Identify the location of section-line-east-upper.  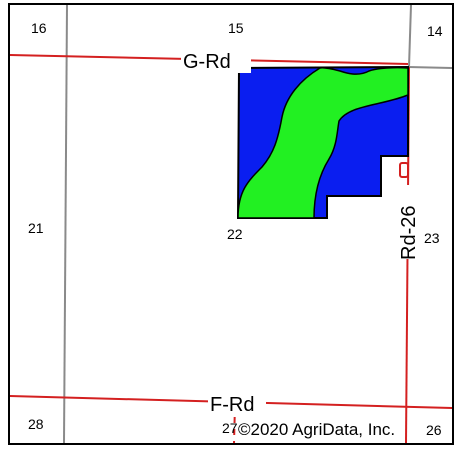
(410, 36).